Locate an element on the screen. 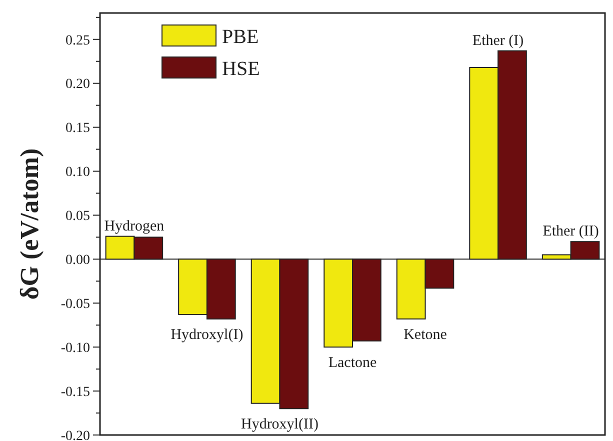 The image size is (613, 441). y-tick-label: 0.10 is located at coordinates (78, 172).